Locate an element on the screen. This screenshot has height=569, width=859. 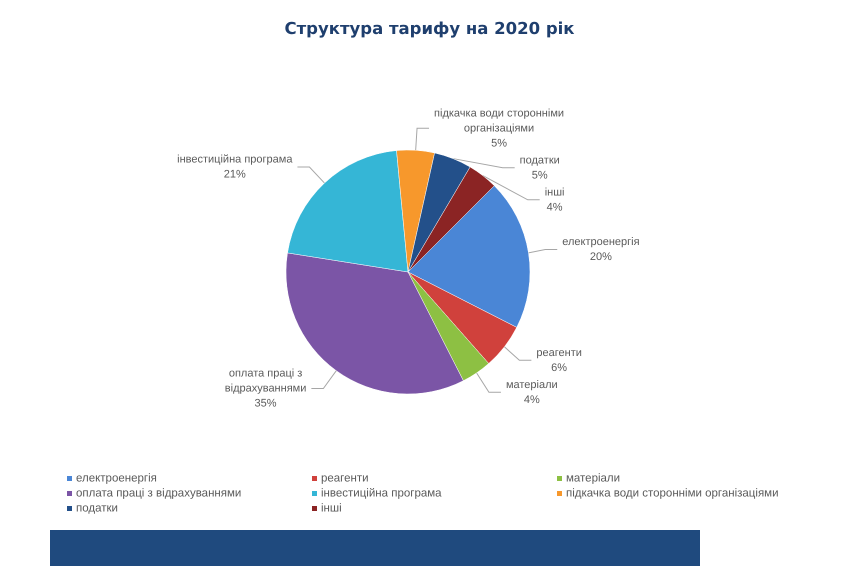
data-label: 35% is located at coordinates (265, 404).